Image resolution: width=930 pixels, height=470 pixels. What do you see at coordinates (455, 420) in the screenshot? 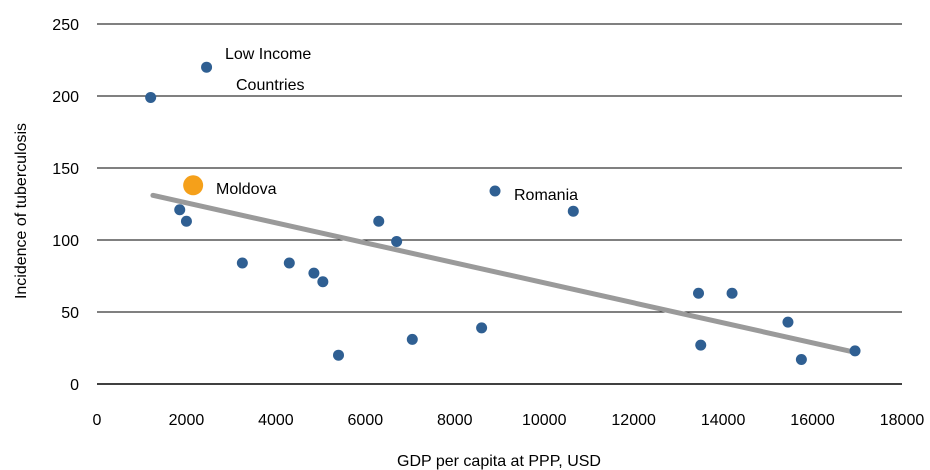
I see `x-tick-label: 8000` at bounding box center [455, 420].